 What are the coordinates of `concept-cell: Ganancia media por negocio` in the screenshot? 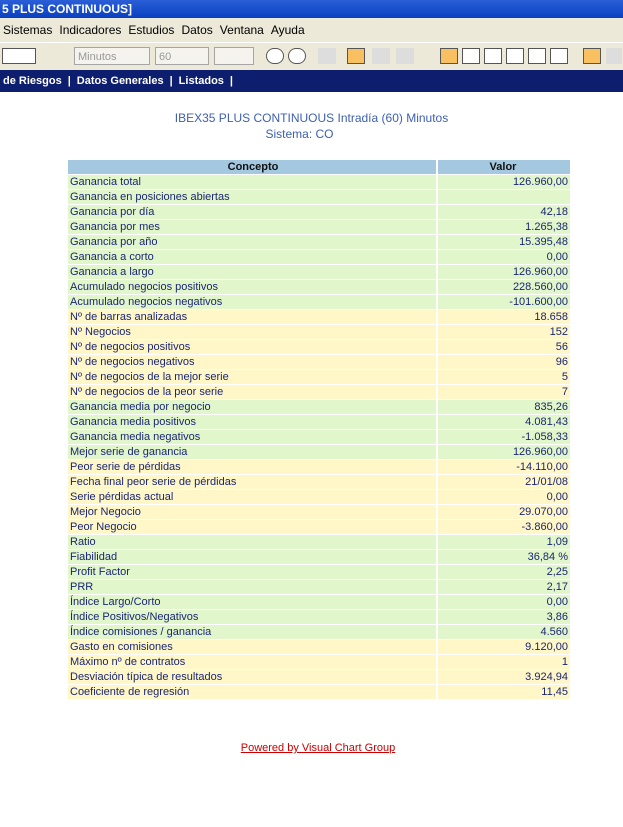 It's located at (252, 407).